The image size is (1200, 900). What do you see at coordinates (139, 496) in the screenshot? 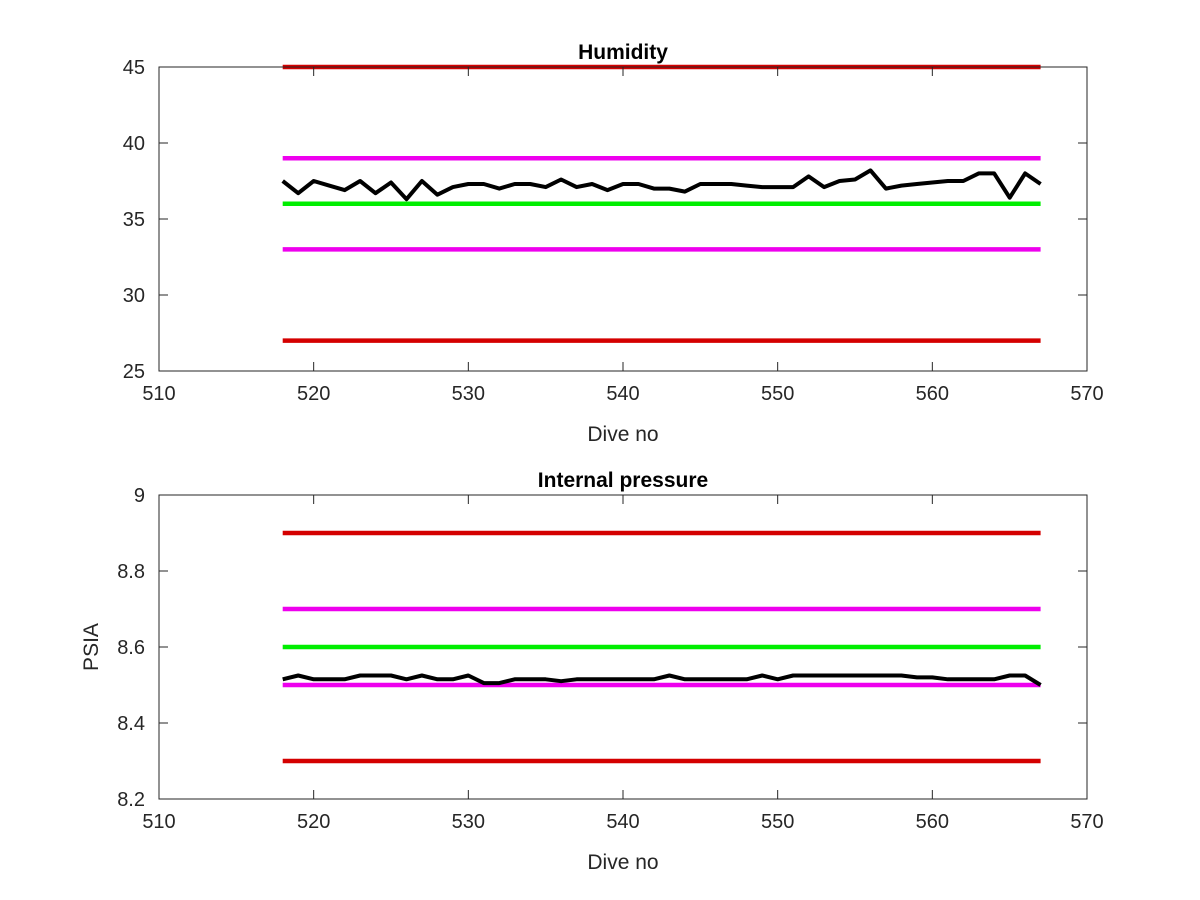
I see `y-tick-label: 9` at bounding box center [139, 496].